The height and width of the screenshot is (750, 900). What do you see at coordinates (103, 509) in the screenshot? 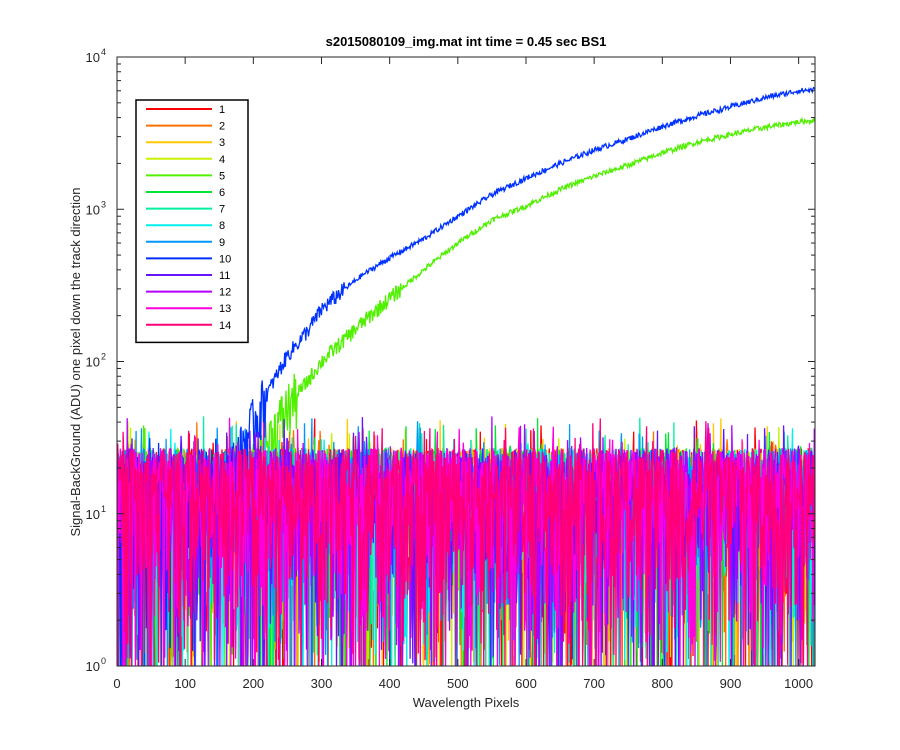
I see `y-tick-exponent: 1` at bounding box center [103, 509].